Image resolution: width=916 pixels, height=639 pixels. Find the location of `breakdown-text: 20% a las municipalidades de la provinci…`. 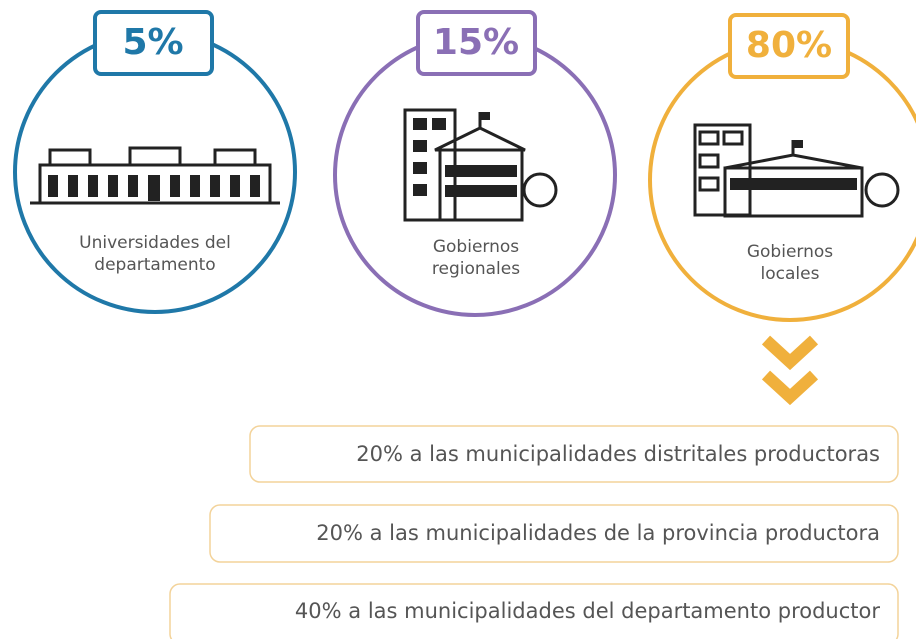

breakdown-text: 20% a las municipalidades de la provinci… is located at coordinates (598, 533).